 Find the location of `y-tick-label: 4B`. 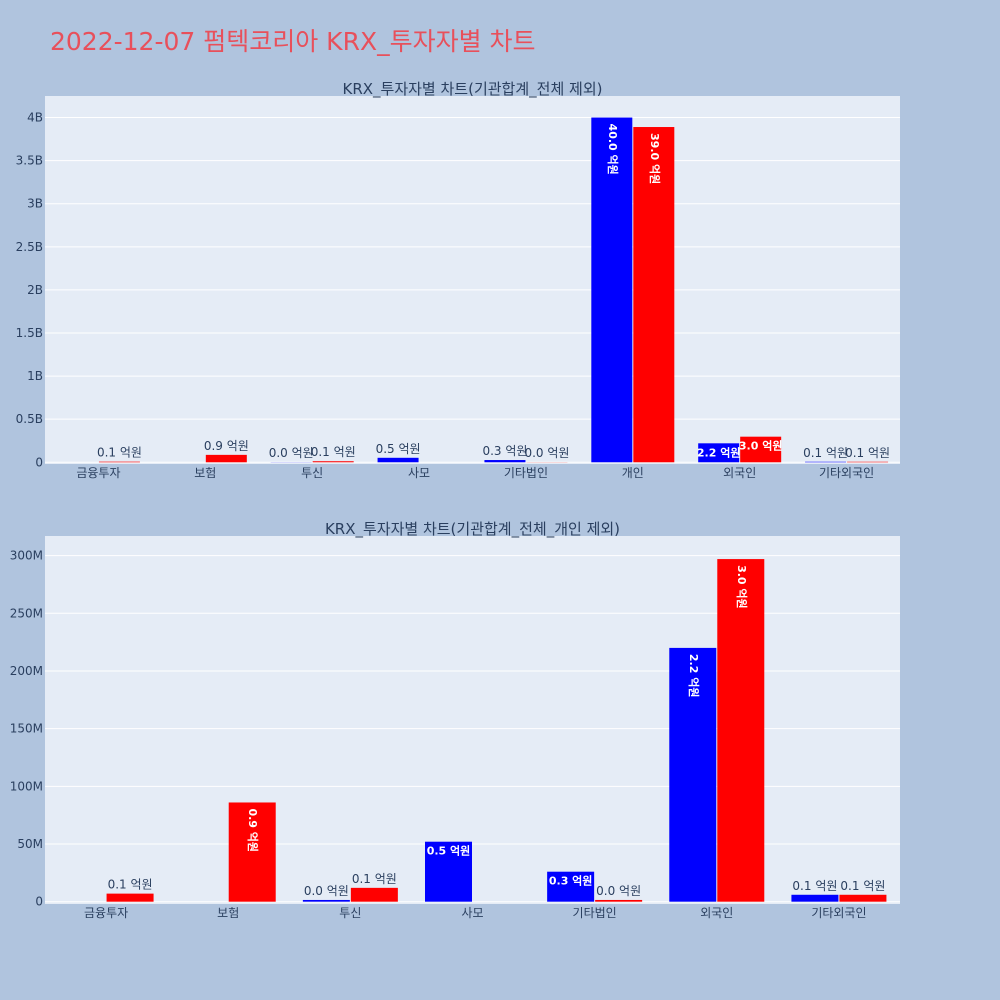

y-tick-label: 4B is located at coordinates (35, 118).